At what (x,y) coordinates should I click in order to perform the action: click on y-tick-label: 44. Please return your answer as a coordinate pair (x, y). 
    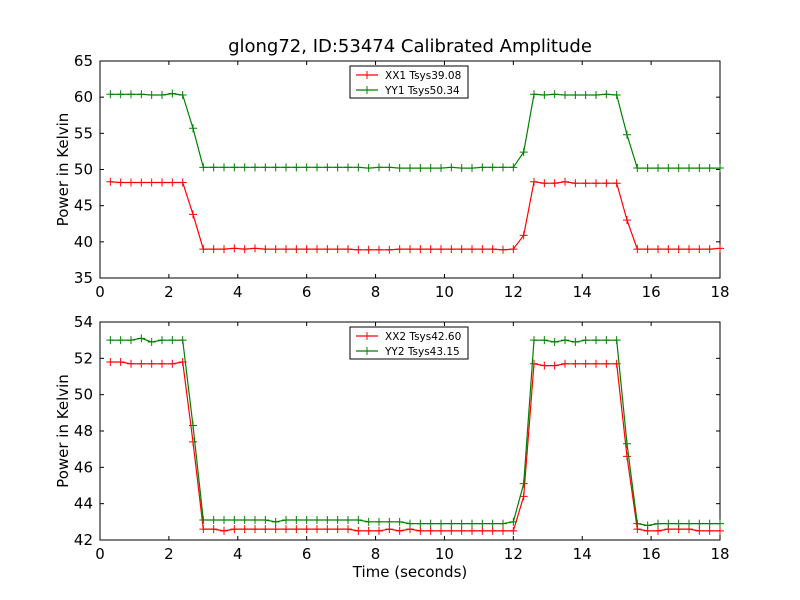
    Looking at the image, I should click on (83, 504).